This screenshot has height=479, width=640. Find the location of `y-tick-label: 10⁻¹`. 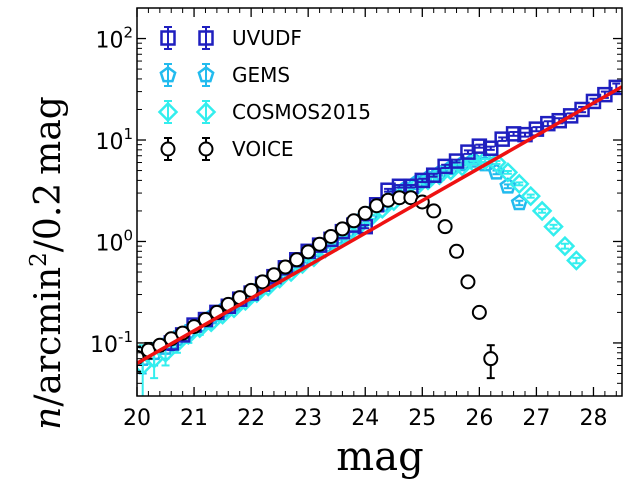

y-tick-label: 10⁻¹ is located at coordinates (111, 343).